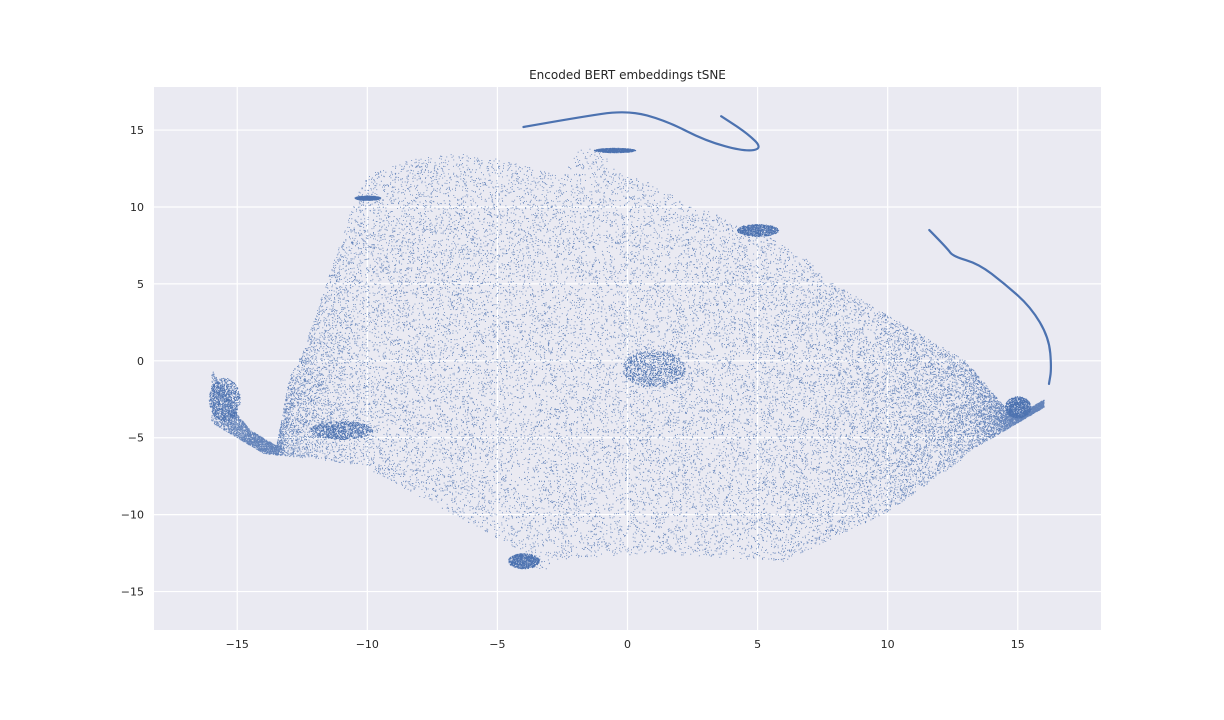 Image resolution: width=1224 pixels, height=720 pixels. What do you see at coordinates (1018, 644) in the screenshot?
I see `x-tick-label: 15` at bounding box center [1018, 644].